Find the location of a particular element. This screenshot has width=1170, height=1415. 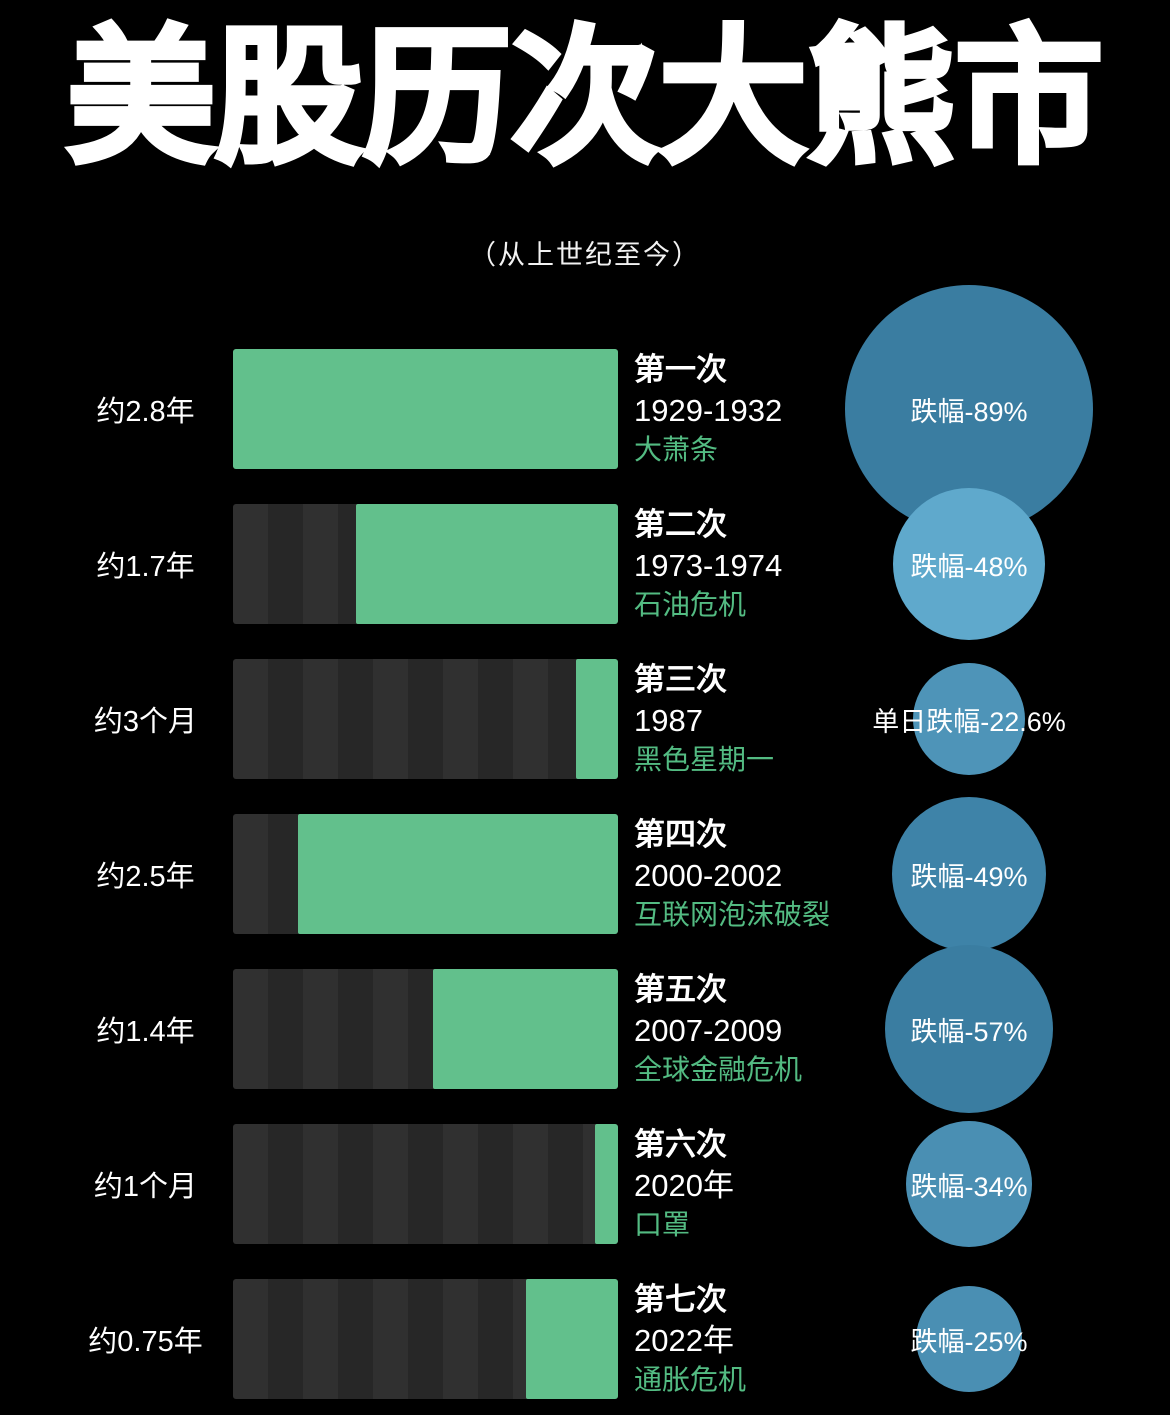

drop-circle: 跌幅-25% is located at coordinates (969, 1339).